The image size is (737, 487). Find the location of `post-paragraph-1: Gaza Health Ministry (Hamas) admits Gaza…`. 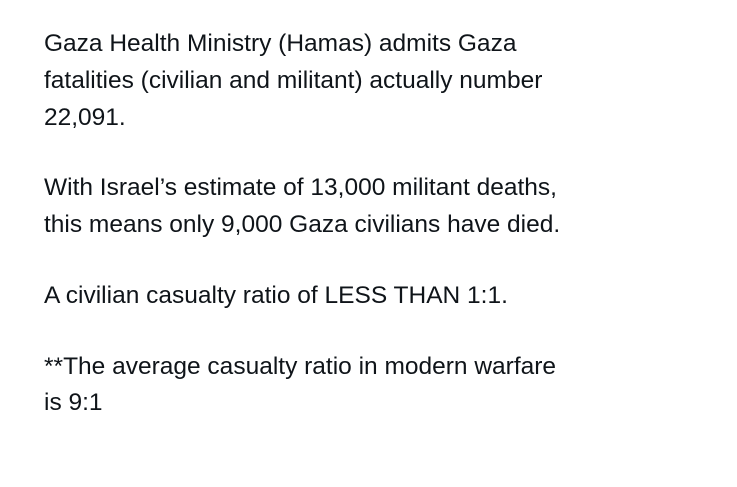

post-paragraph-1: Gaza Health Ministry (Hamas) admits Gaza… is located at coordinates (293, 80).